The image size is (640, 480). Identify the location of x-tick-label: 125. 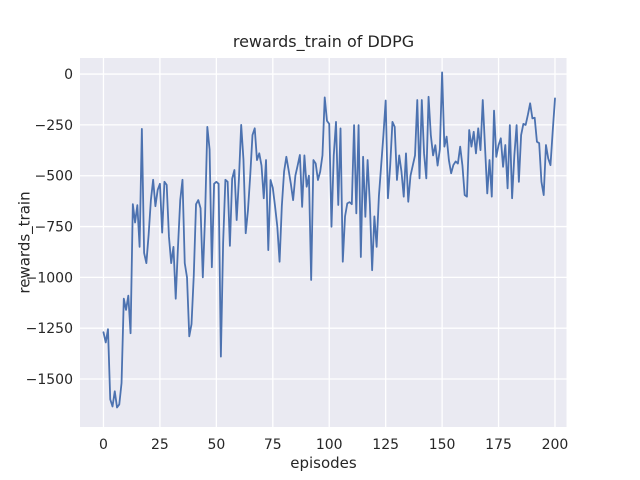
(385, 445).